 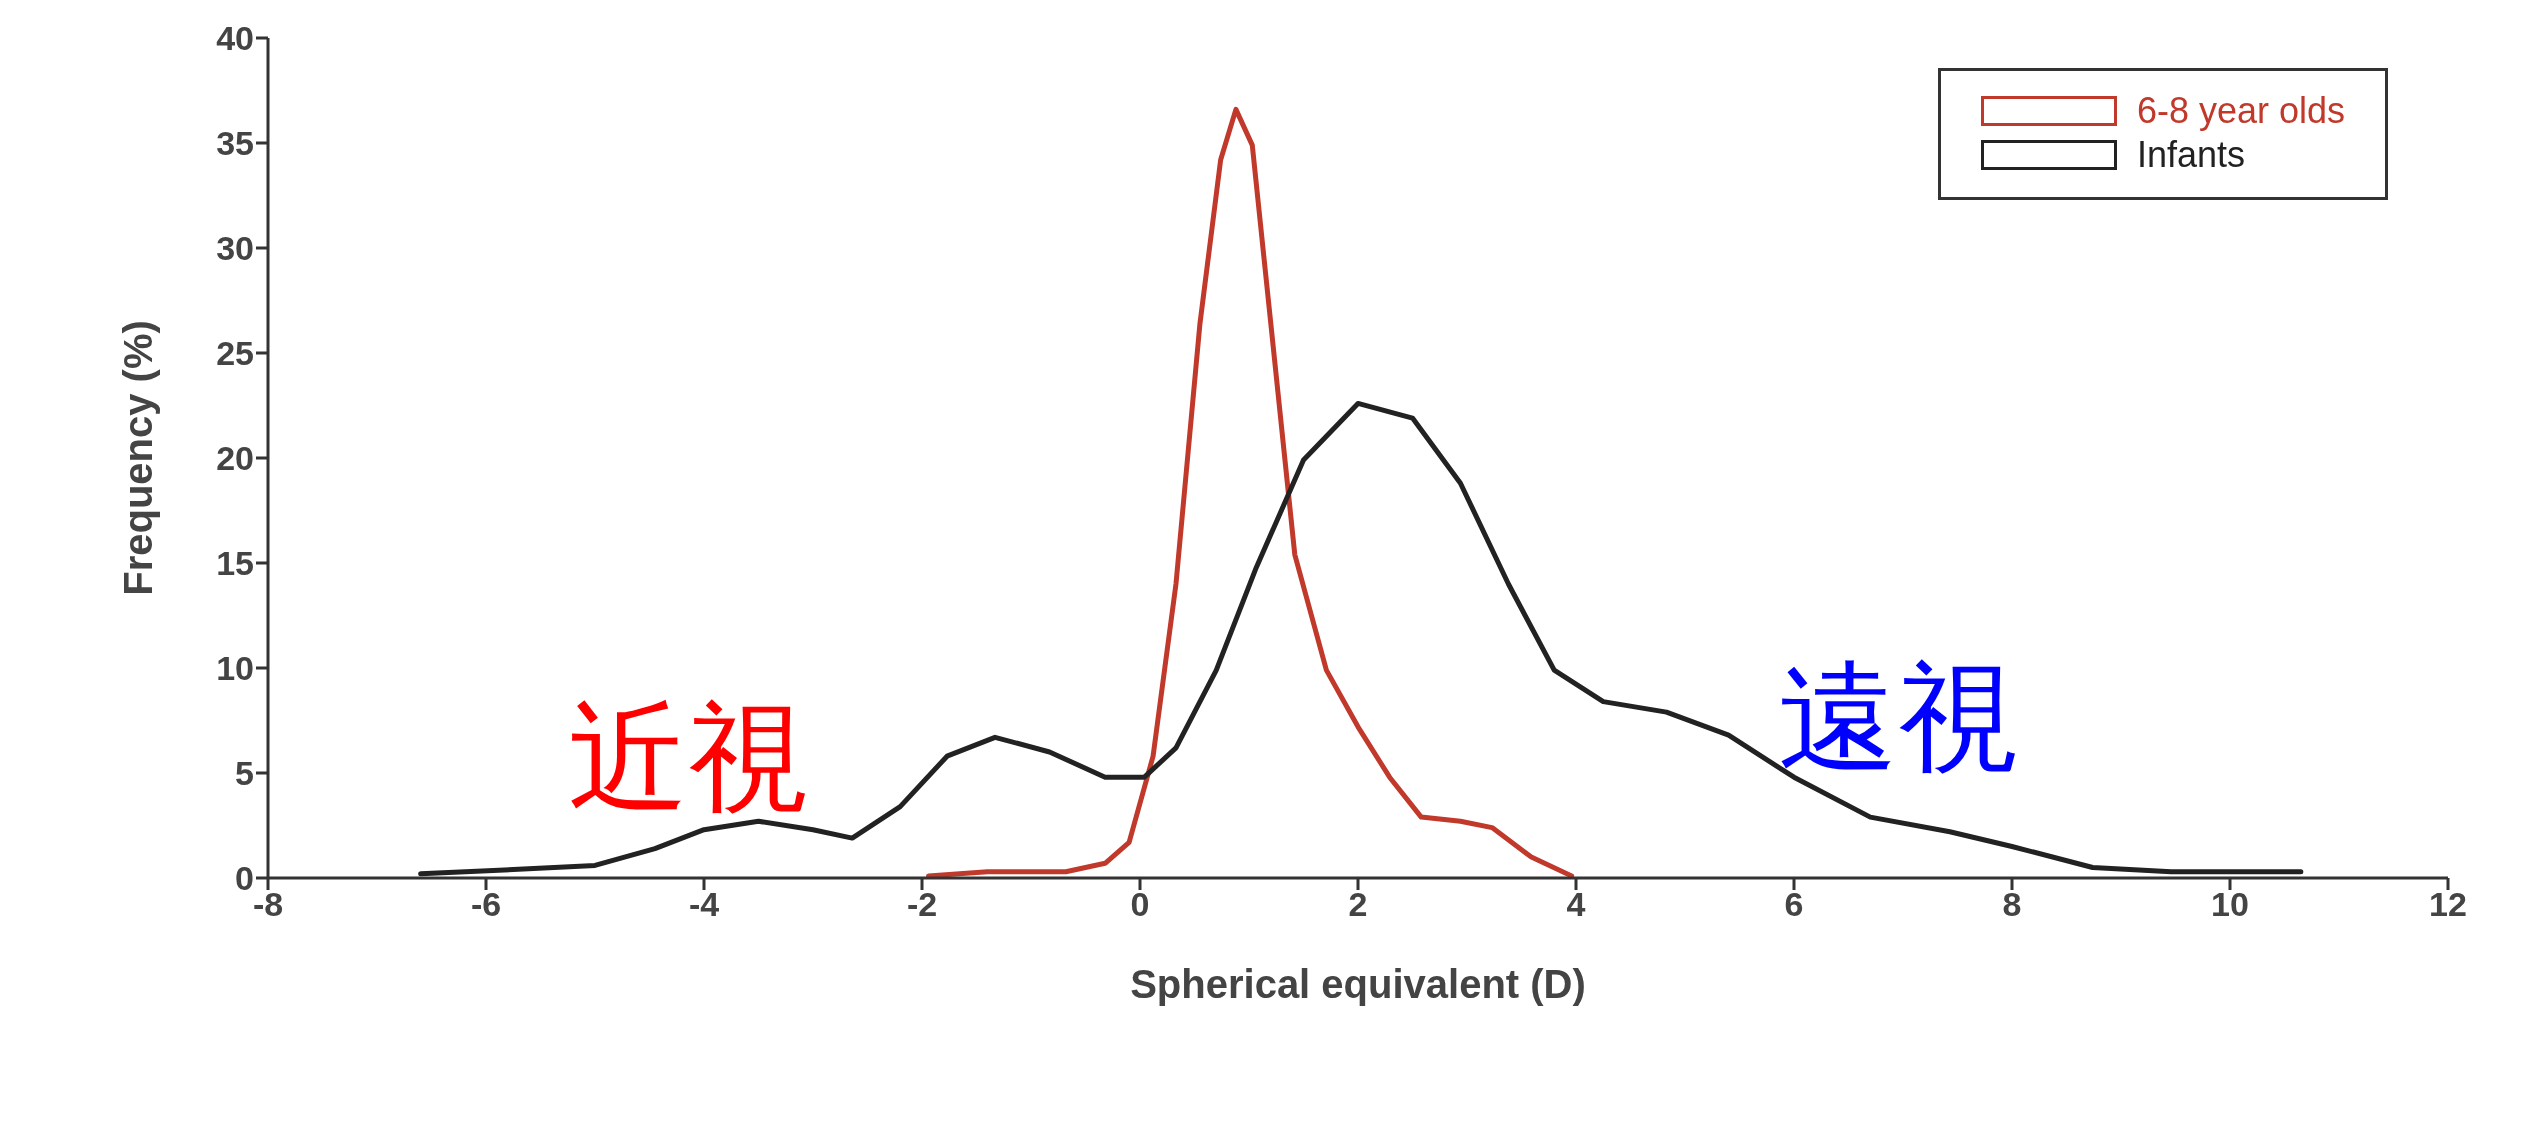 I want to click on x-tick-label: -4, so click(x=704, y=904).